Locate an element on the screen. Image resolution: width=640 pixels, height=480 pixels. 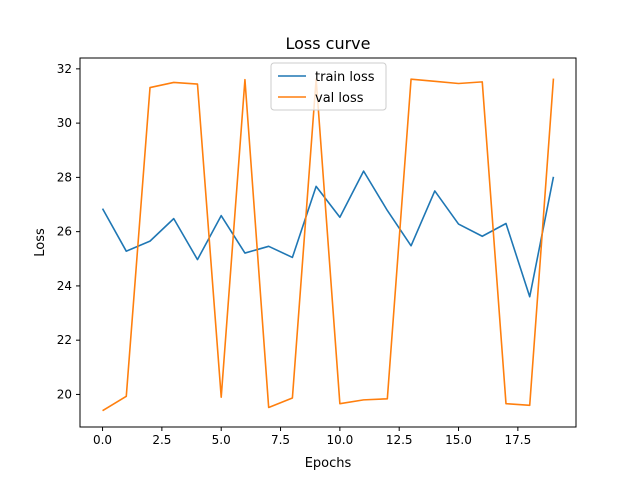
y-tick-label: 30 is located at coordinates (64, 123).